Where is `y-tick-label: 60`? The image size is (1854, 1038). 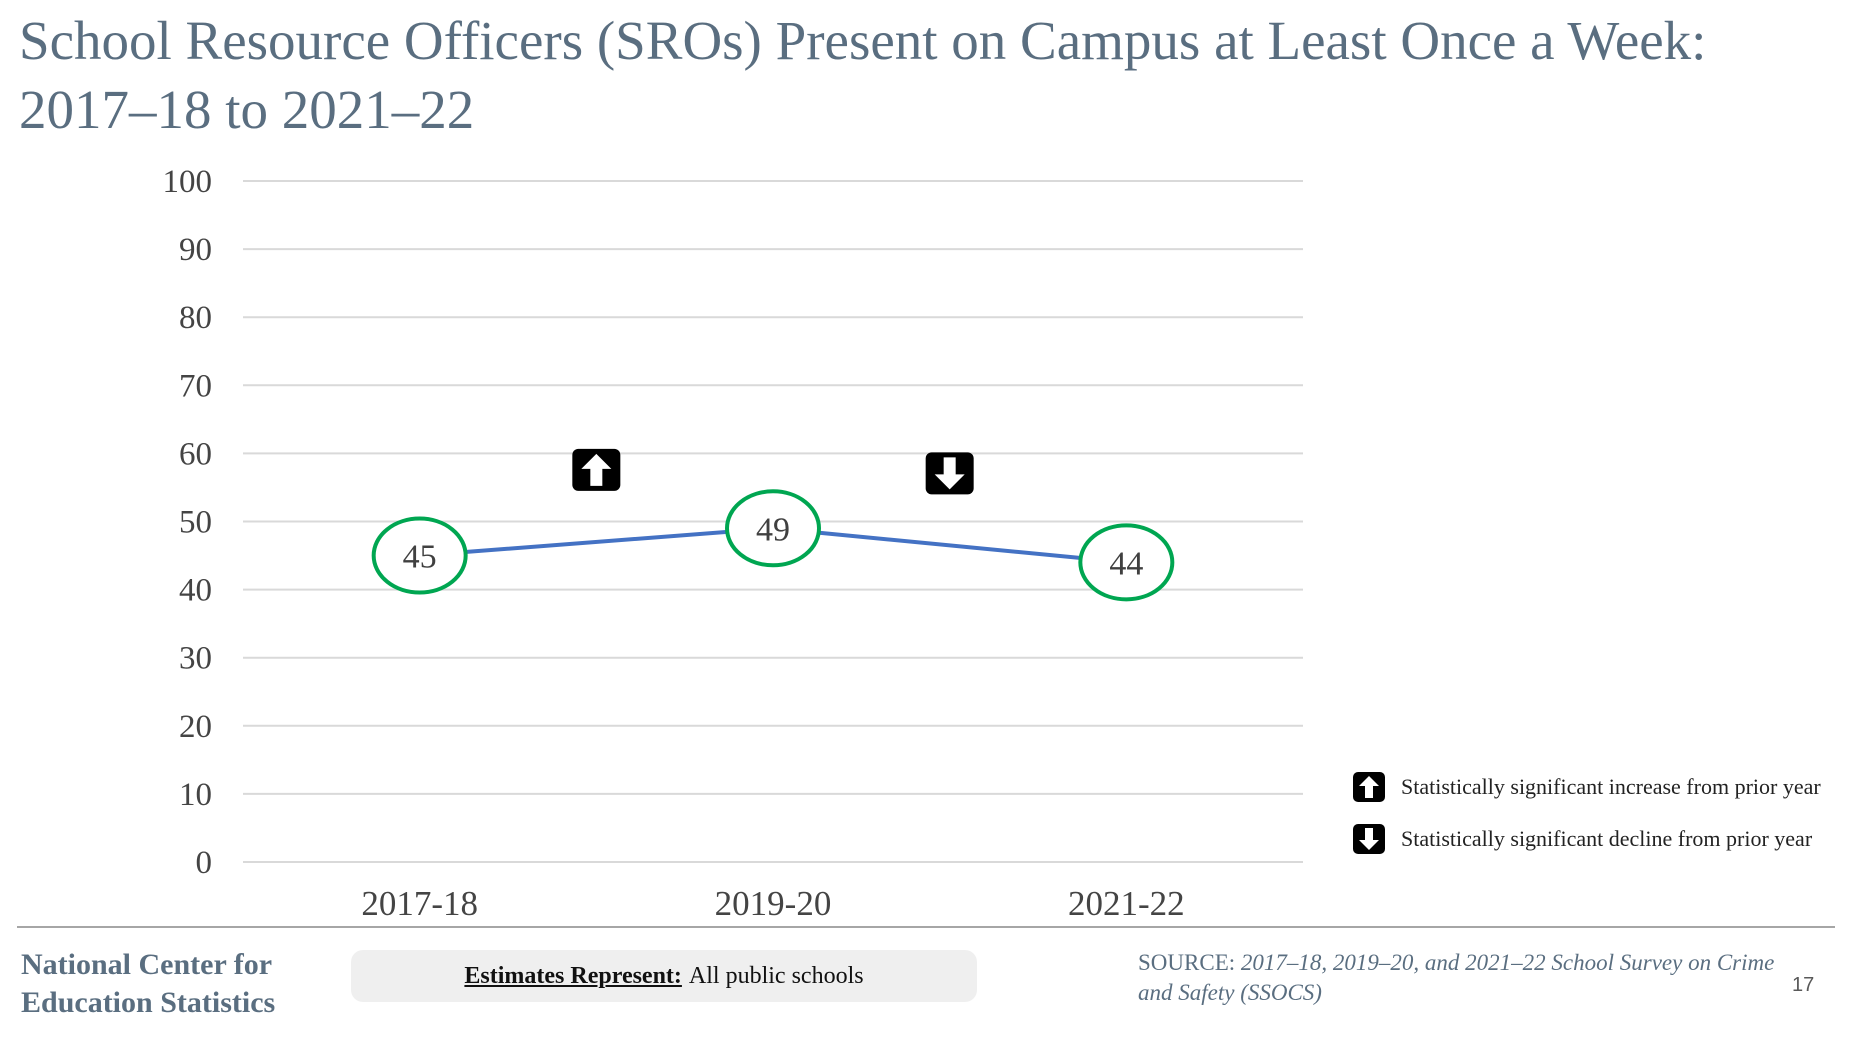
y-tick-label: 60 is located at coordinates (195, 454).